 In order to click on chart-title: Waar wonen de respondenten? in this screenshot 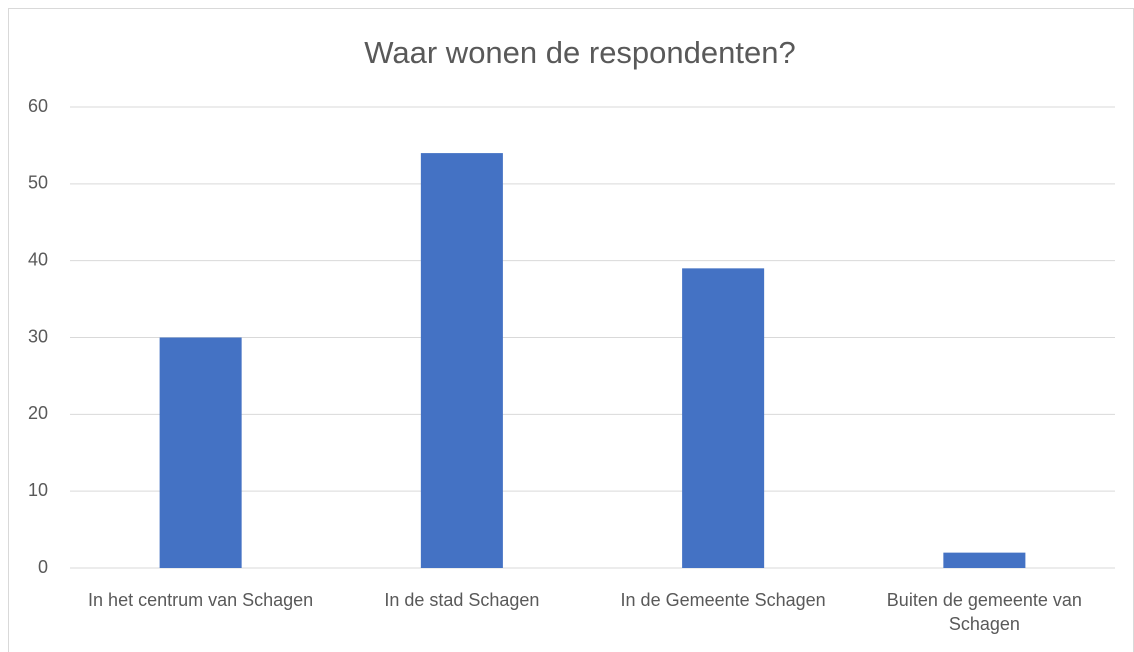, I will do `click(579, 52)`.